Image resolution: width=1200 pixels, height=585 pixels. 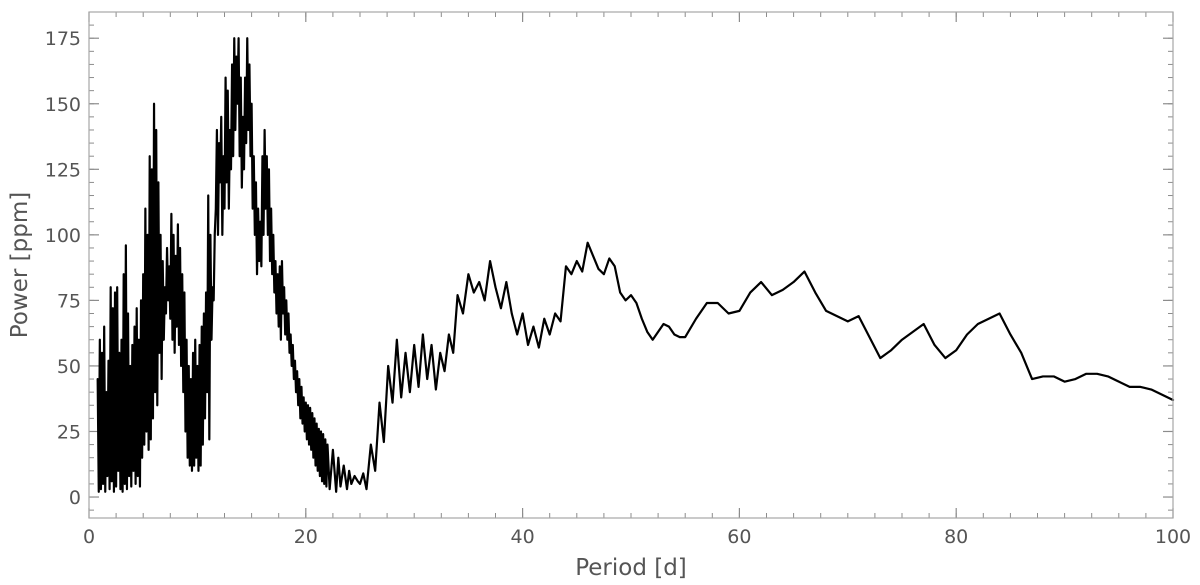 I want to click on x-tick-label: 80, so click(x=956, y=537).